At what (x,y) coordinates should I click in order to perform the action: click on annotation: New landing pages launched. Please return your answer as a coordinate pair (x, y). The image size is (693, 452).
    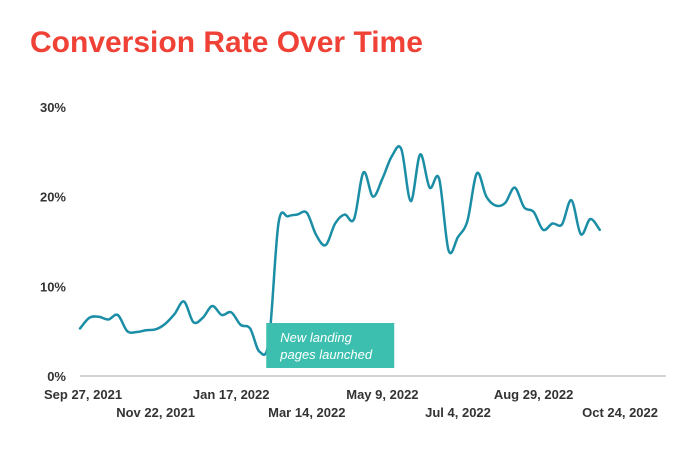
    Looking at the image, I should click on (330, 345).